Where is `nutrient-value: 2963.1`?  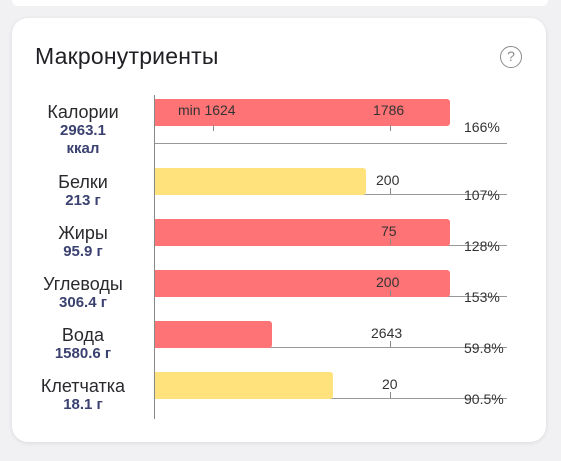
nutrient-value: 2963.1 is located at coordinates (83, 130).